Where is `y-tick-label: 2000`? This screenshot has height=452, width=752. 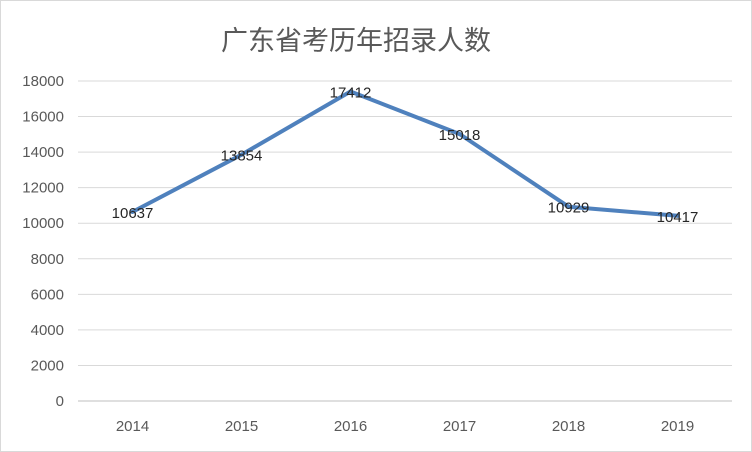 y-tick-label: 2000 is located at coordinates (47, 365).